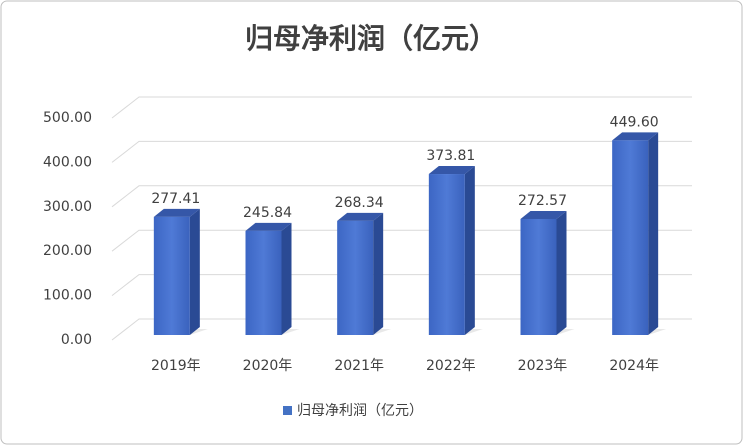 The height and width of the screenshot is (445, 743). Describe the element at coordinates (359, 366) in the screenshot. I see `x-tick-label: 2021年` at that location.